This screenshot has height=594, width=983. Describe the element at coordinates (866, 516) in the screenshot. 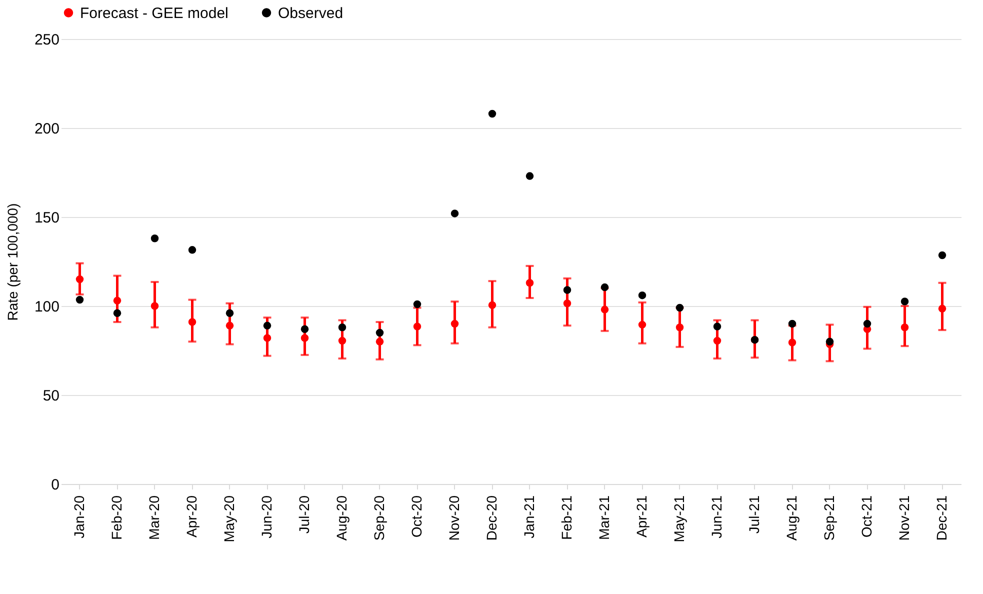

I see `x-tick-label: Oct-21` at that location.